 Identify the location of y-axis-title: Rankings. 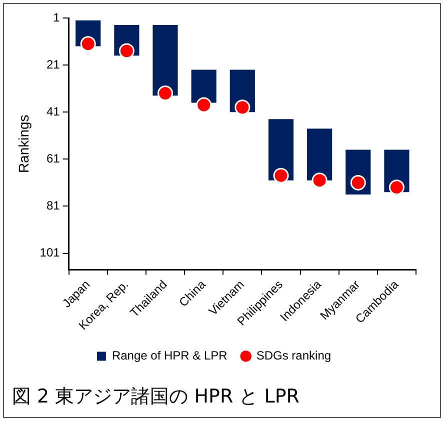
(23, 144).